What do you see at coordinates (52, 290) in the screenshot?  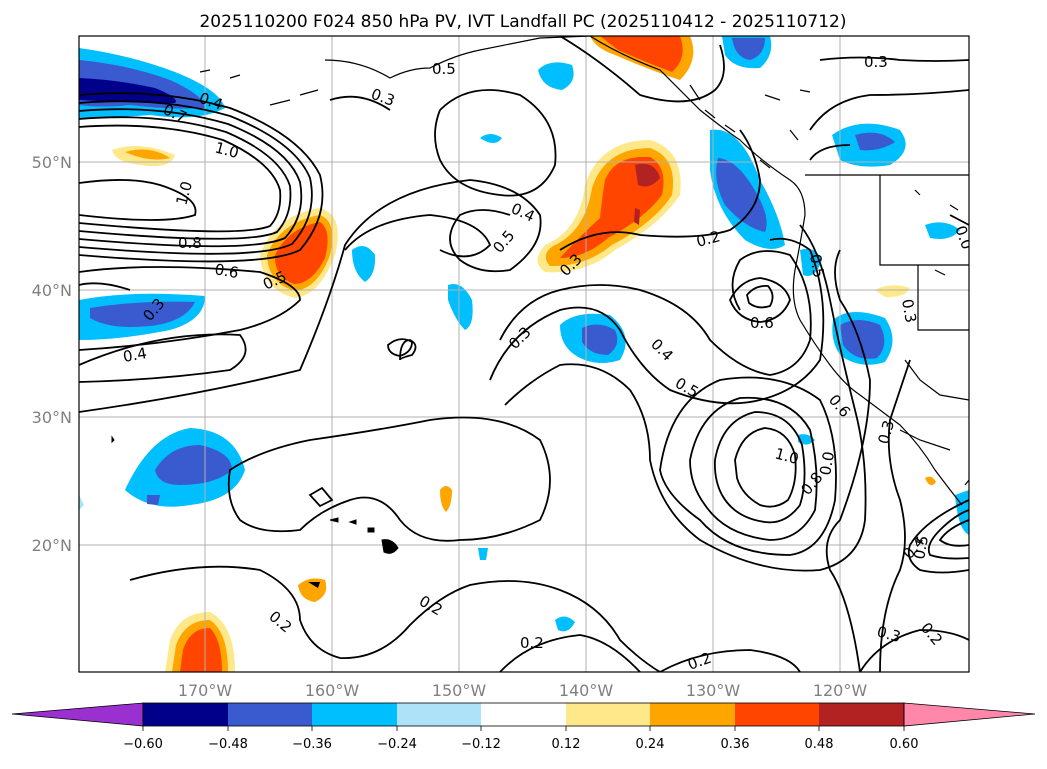 I see `lat-label: 40°N` at bounding box center [52, 290].